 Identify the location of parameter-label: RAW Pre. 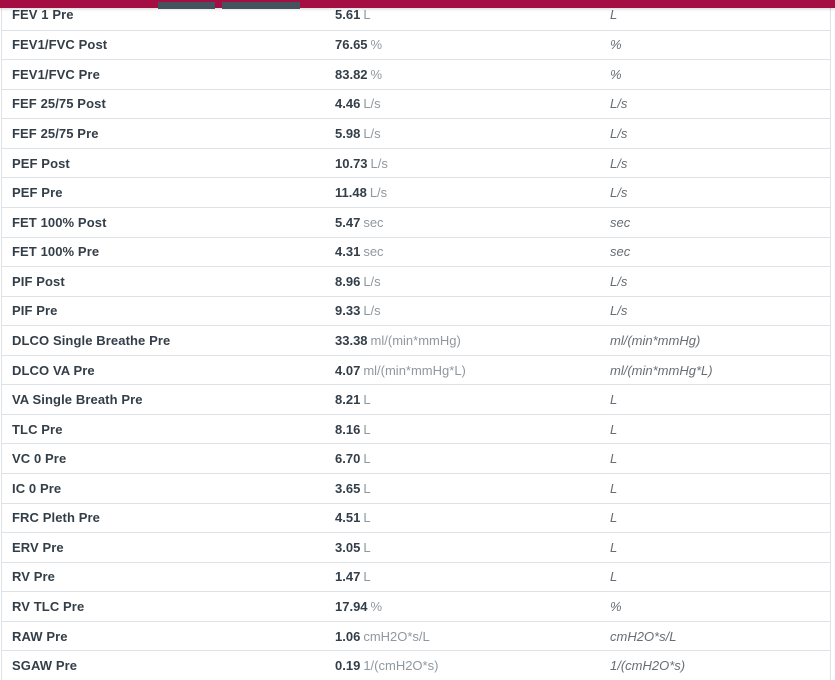
(40, 636).